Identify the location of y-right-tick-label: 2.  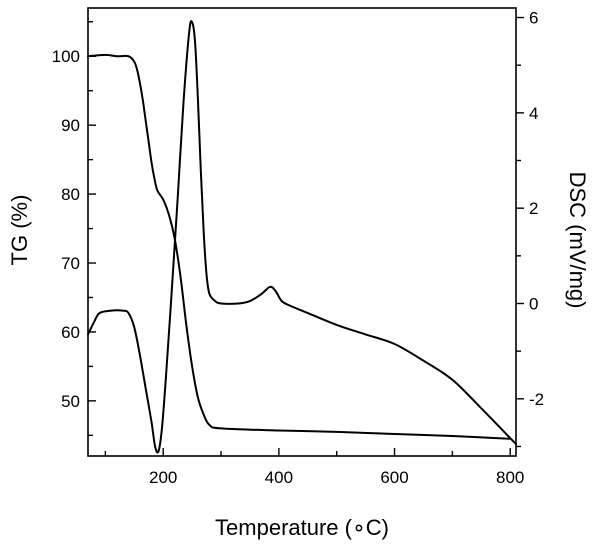
(533, 208).